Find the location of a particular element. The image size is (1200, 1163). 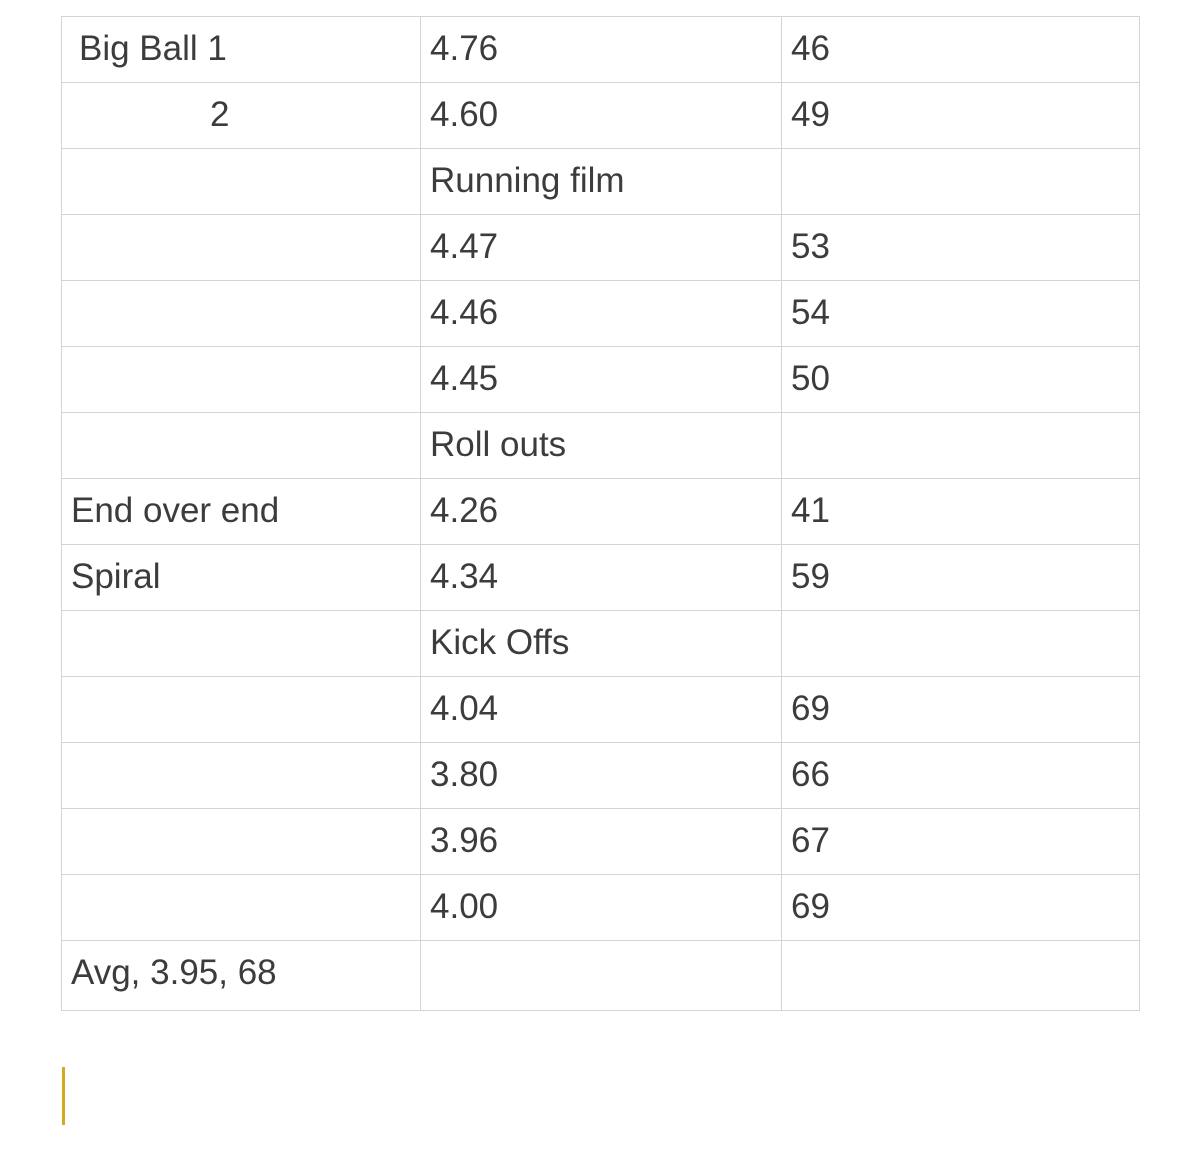

table-cell: 3.96 is located at coordinates (601, 841).